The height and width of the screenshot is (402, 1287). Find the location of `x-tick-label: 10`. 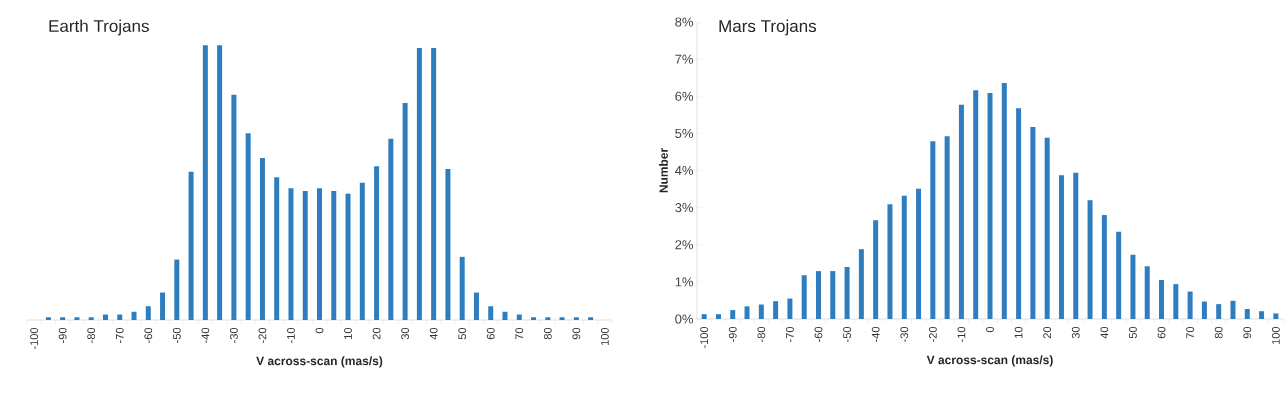

x-tick-label: 10 is located at coordinates (1018, 332).